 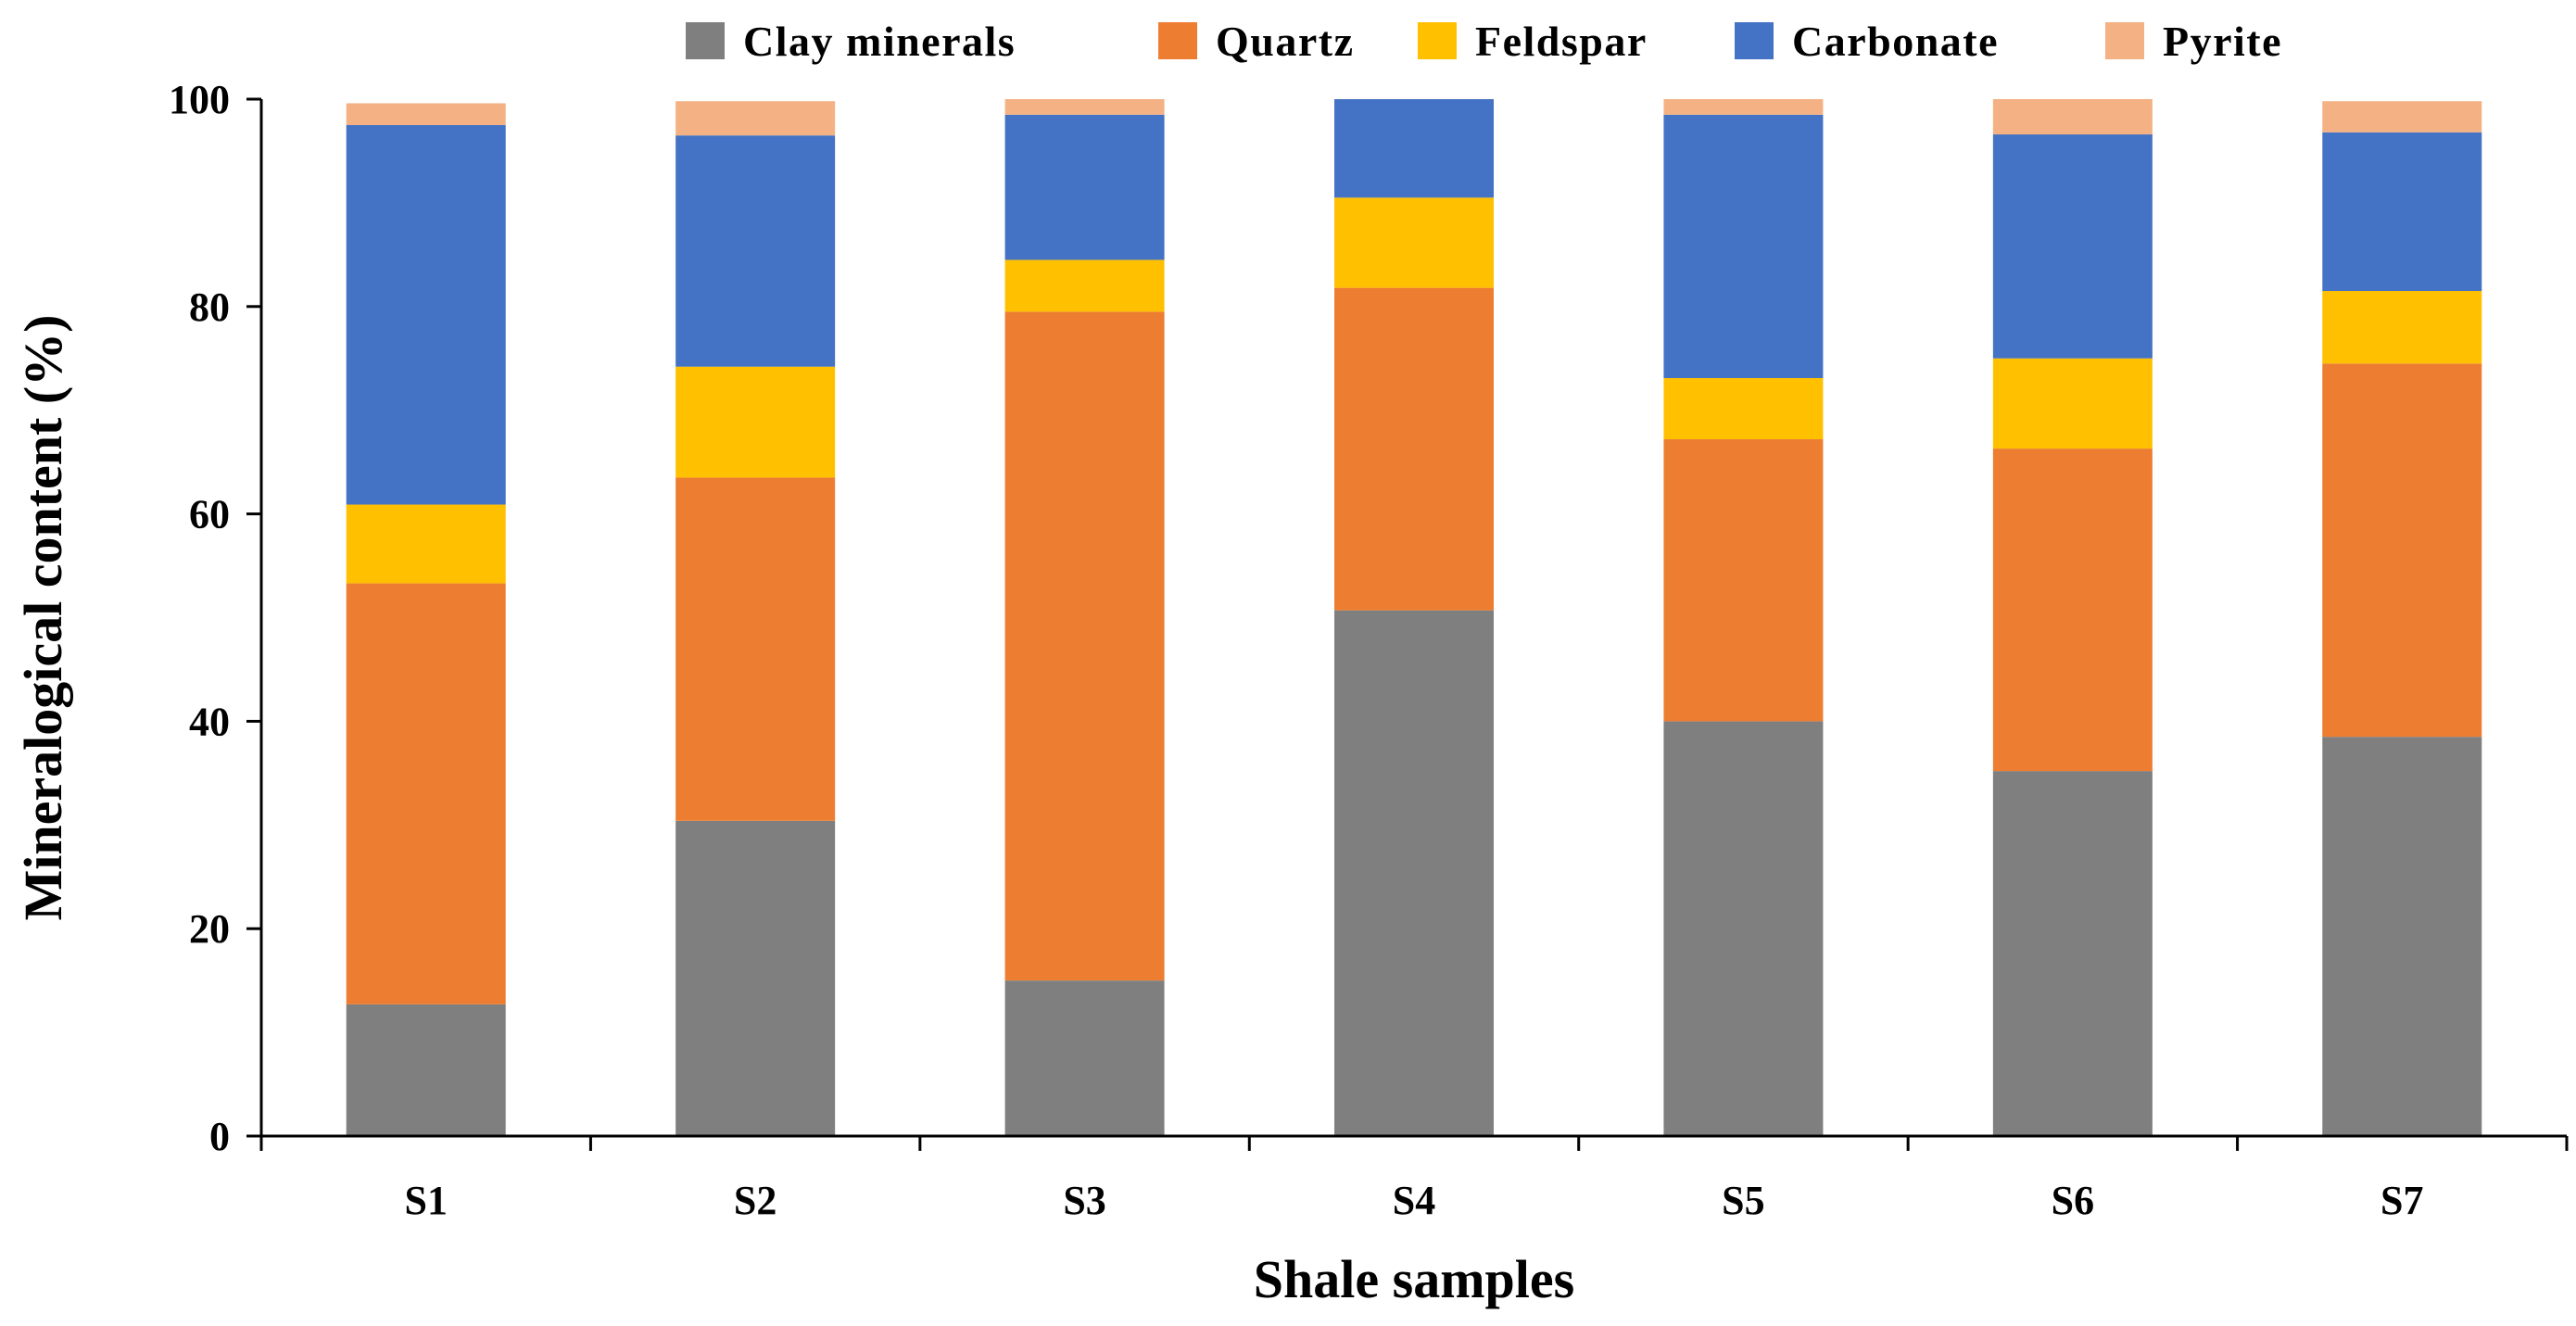 What do you see at coordinates (1743, 409) in the screenshot?
I see `bar-segment-feldspar-s5` at bounding box center [1743, 409].